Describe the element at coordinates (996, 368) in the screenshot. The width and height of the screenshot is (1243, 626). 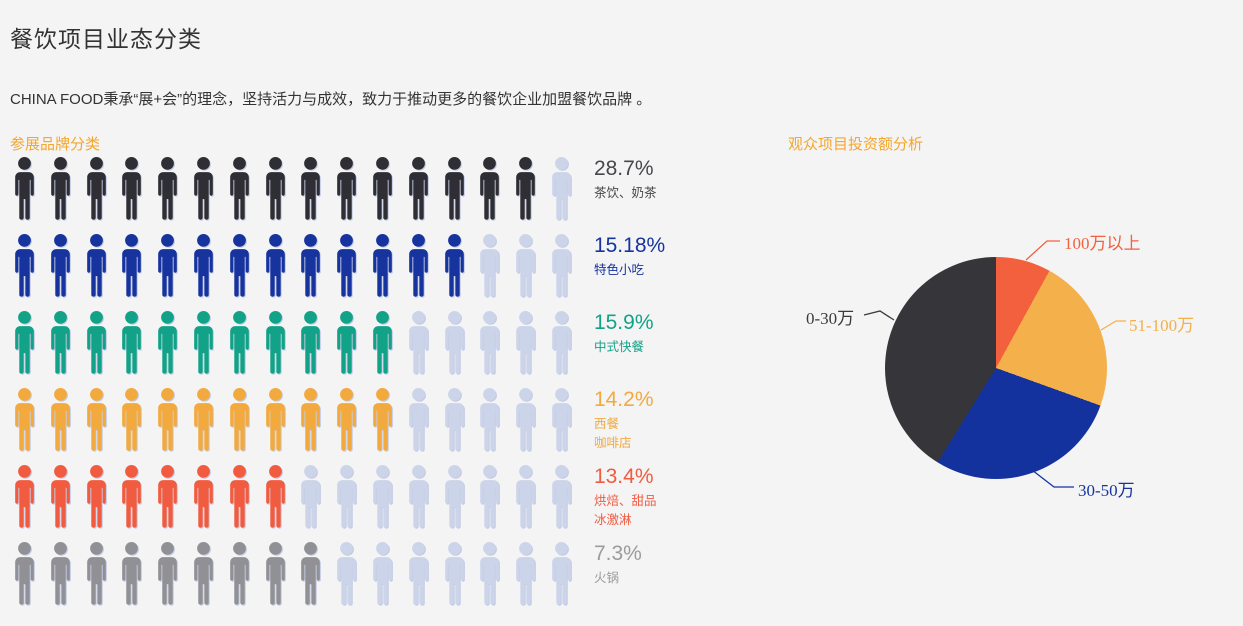
I see `pie-chart` at that location.